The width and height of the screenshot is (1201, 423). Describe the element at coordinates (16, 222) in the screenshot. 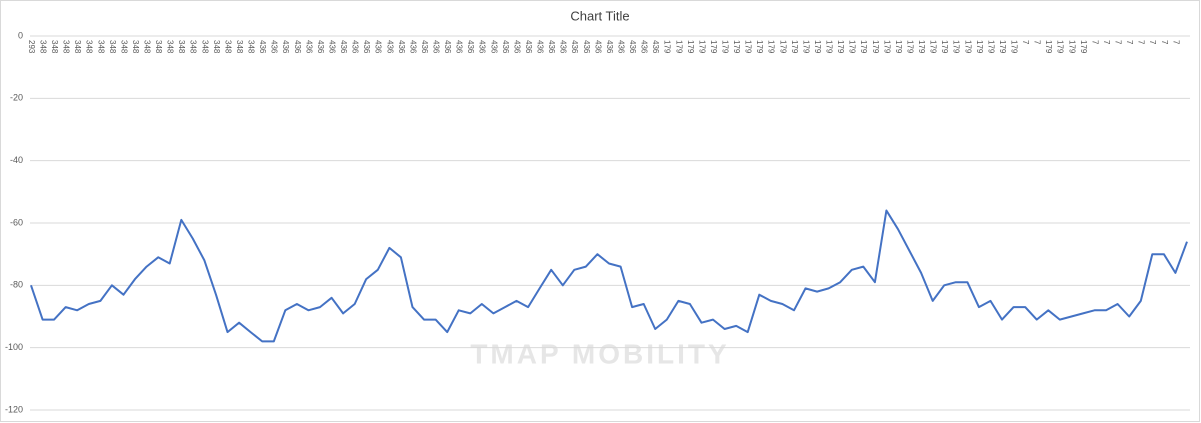

I see `y-tick-label: -60` at that location.